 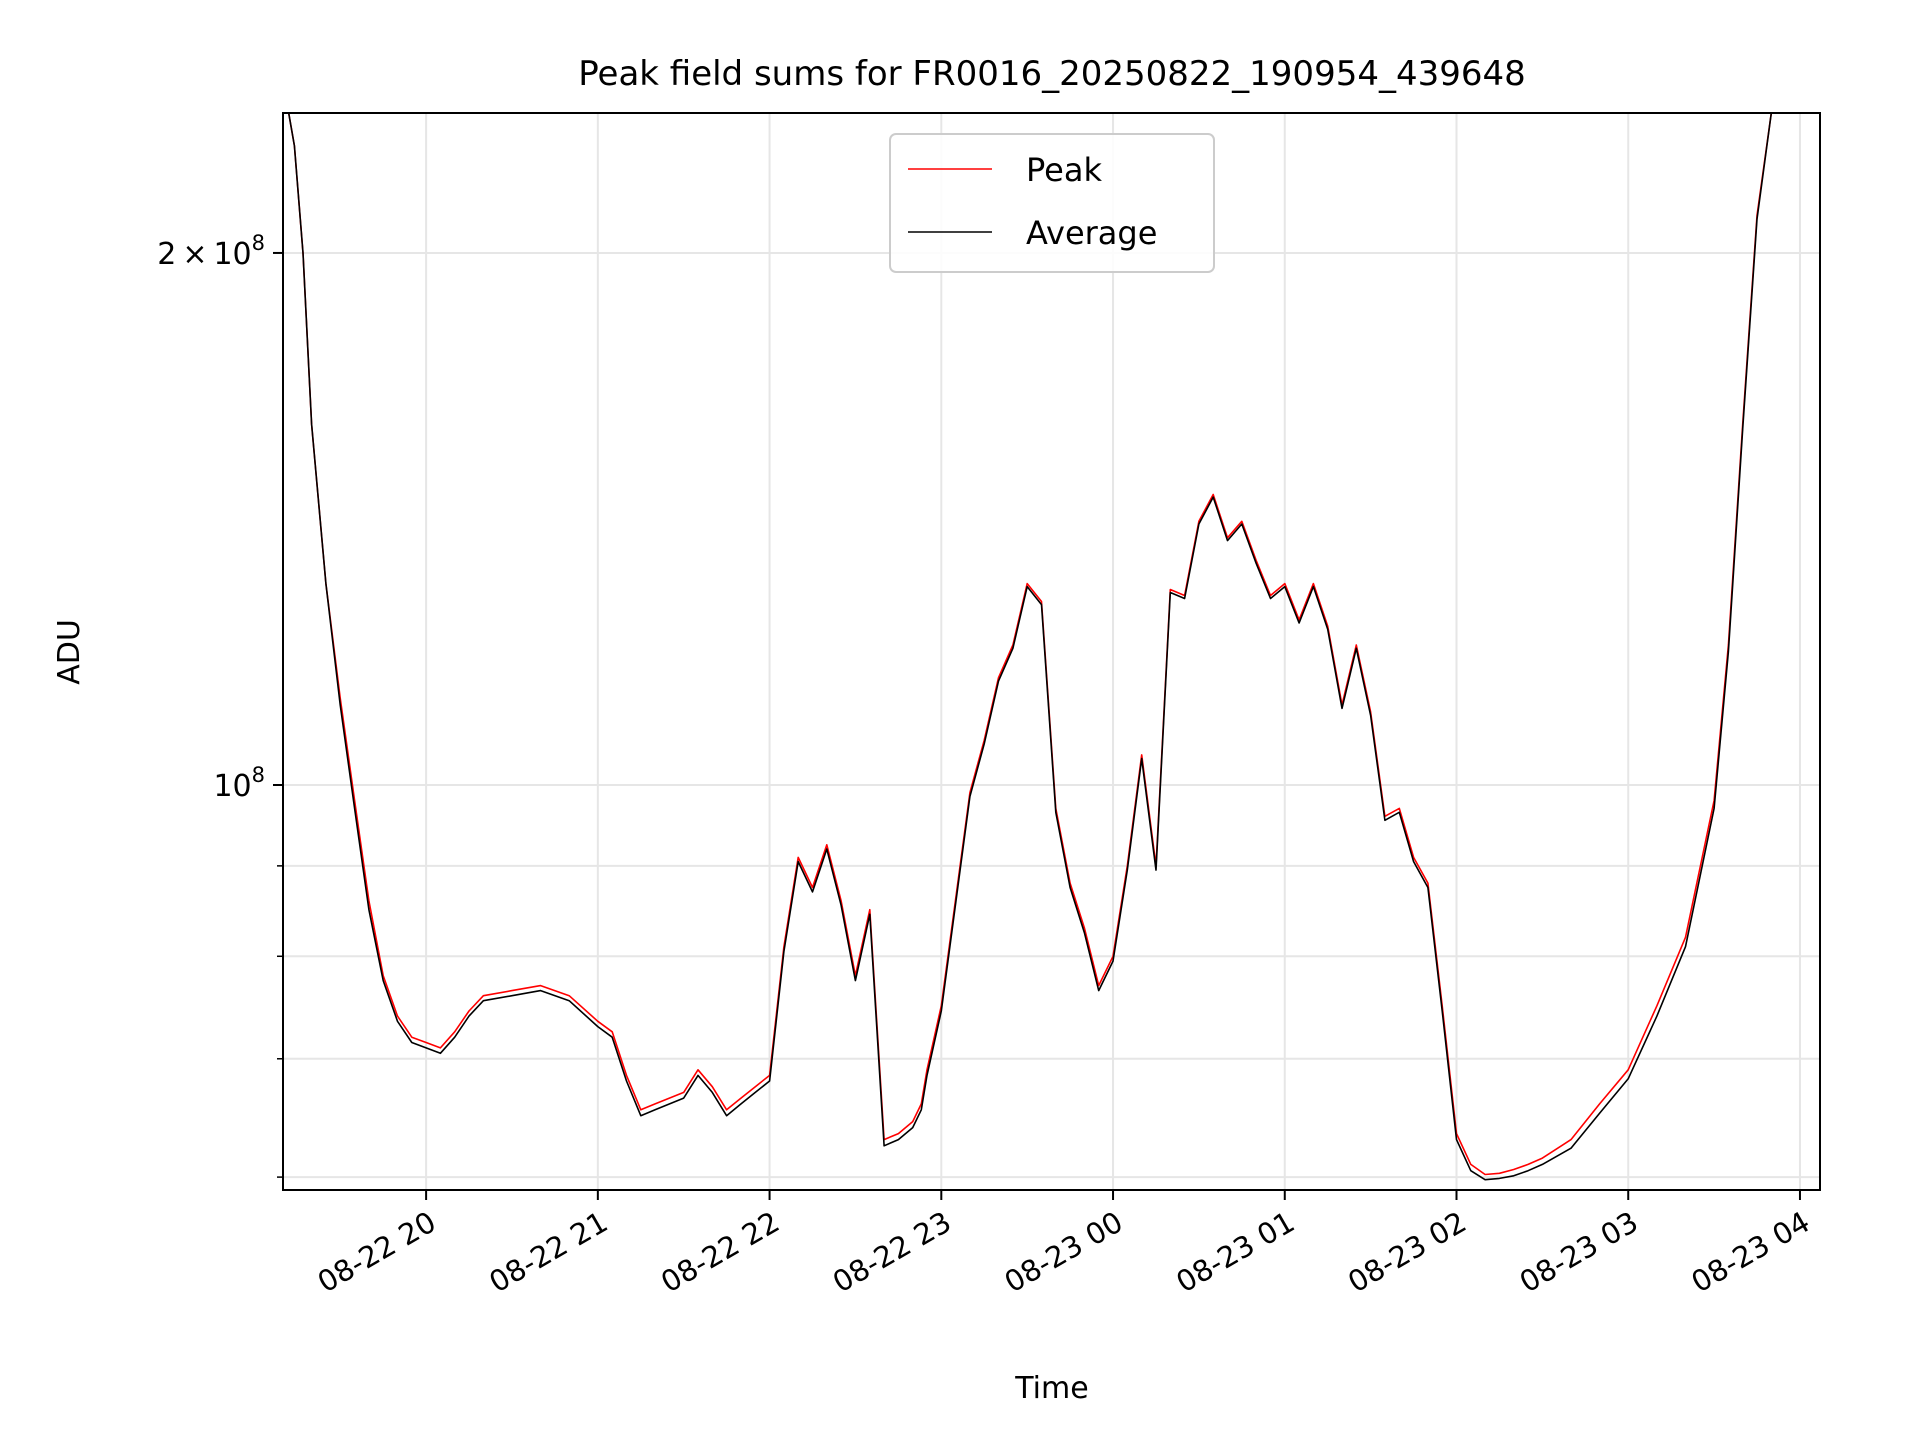 What do you see at coordinates (1051, 1388) in the screenshot?
I see `x-axis-label: Time` at bounding box center [1051, 1388].